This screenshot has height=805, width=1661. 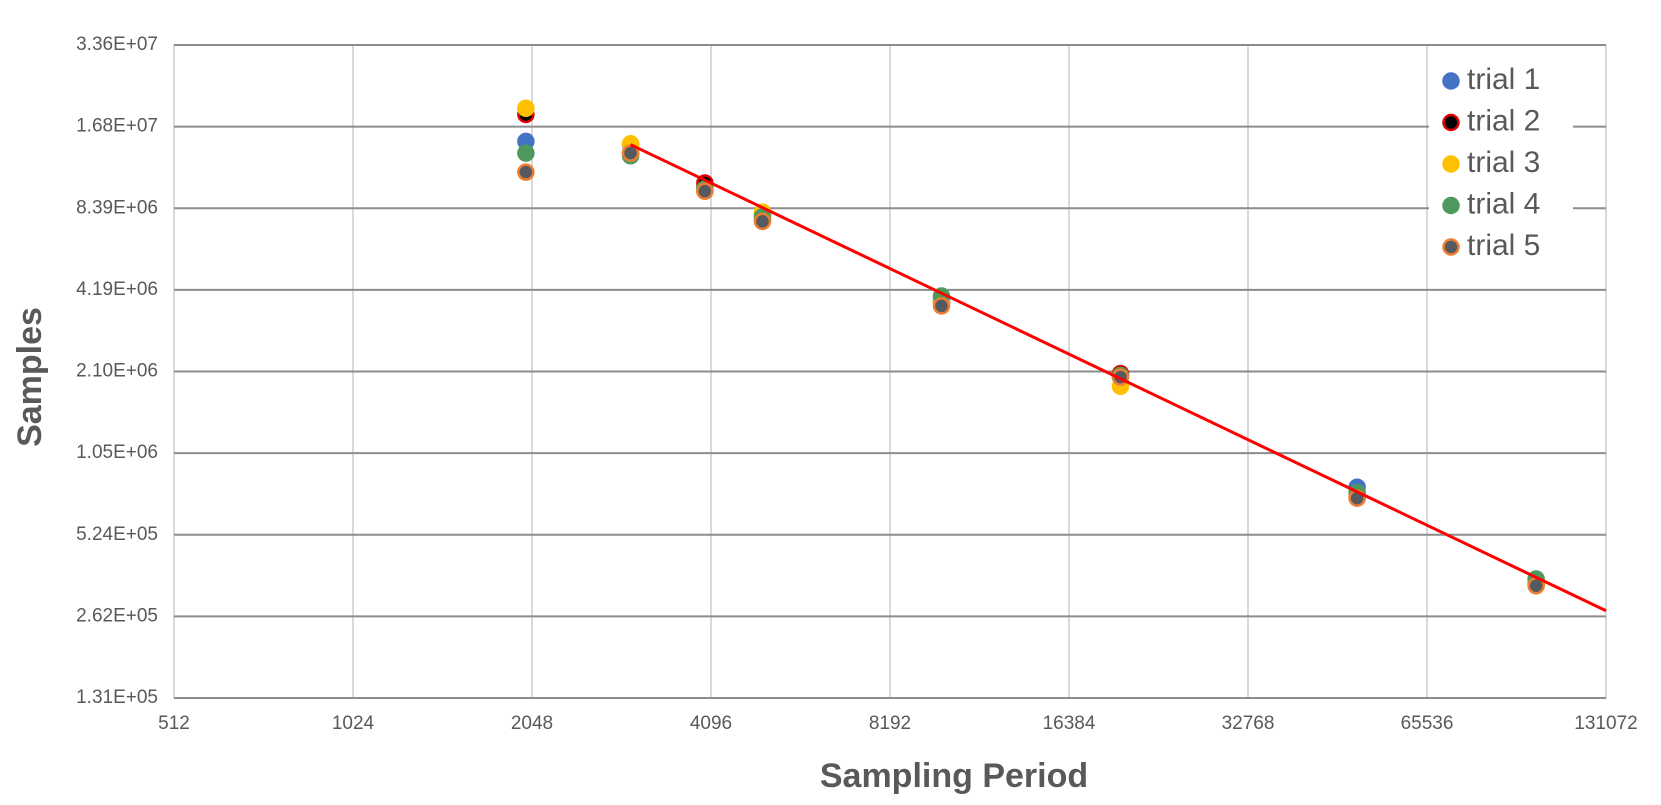 I want to click on x-tick-label: 1024, so click(x=353, y=723).